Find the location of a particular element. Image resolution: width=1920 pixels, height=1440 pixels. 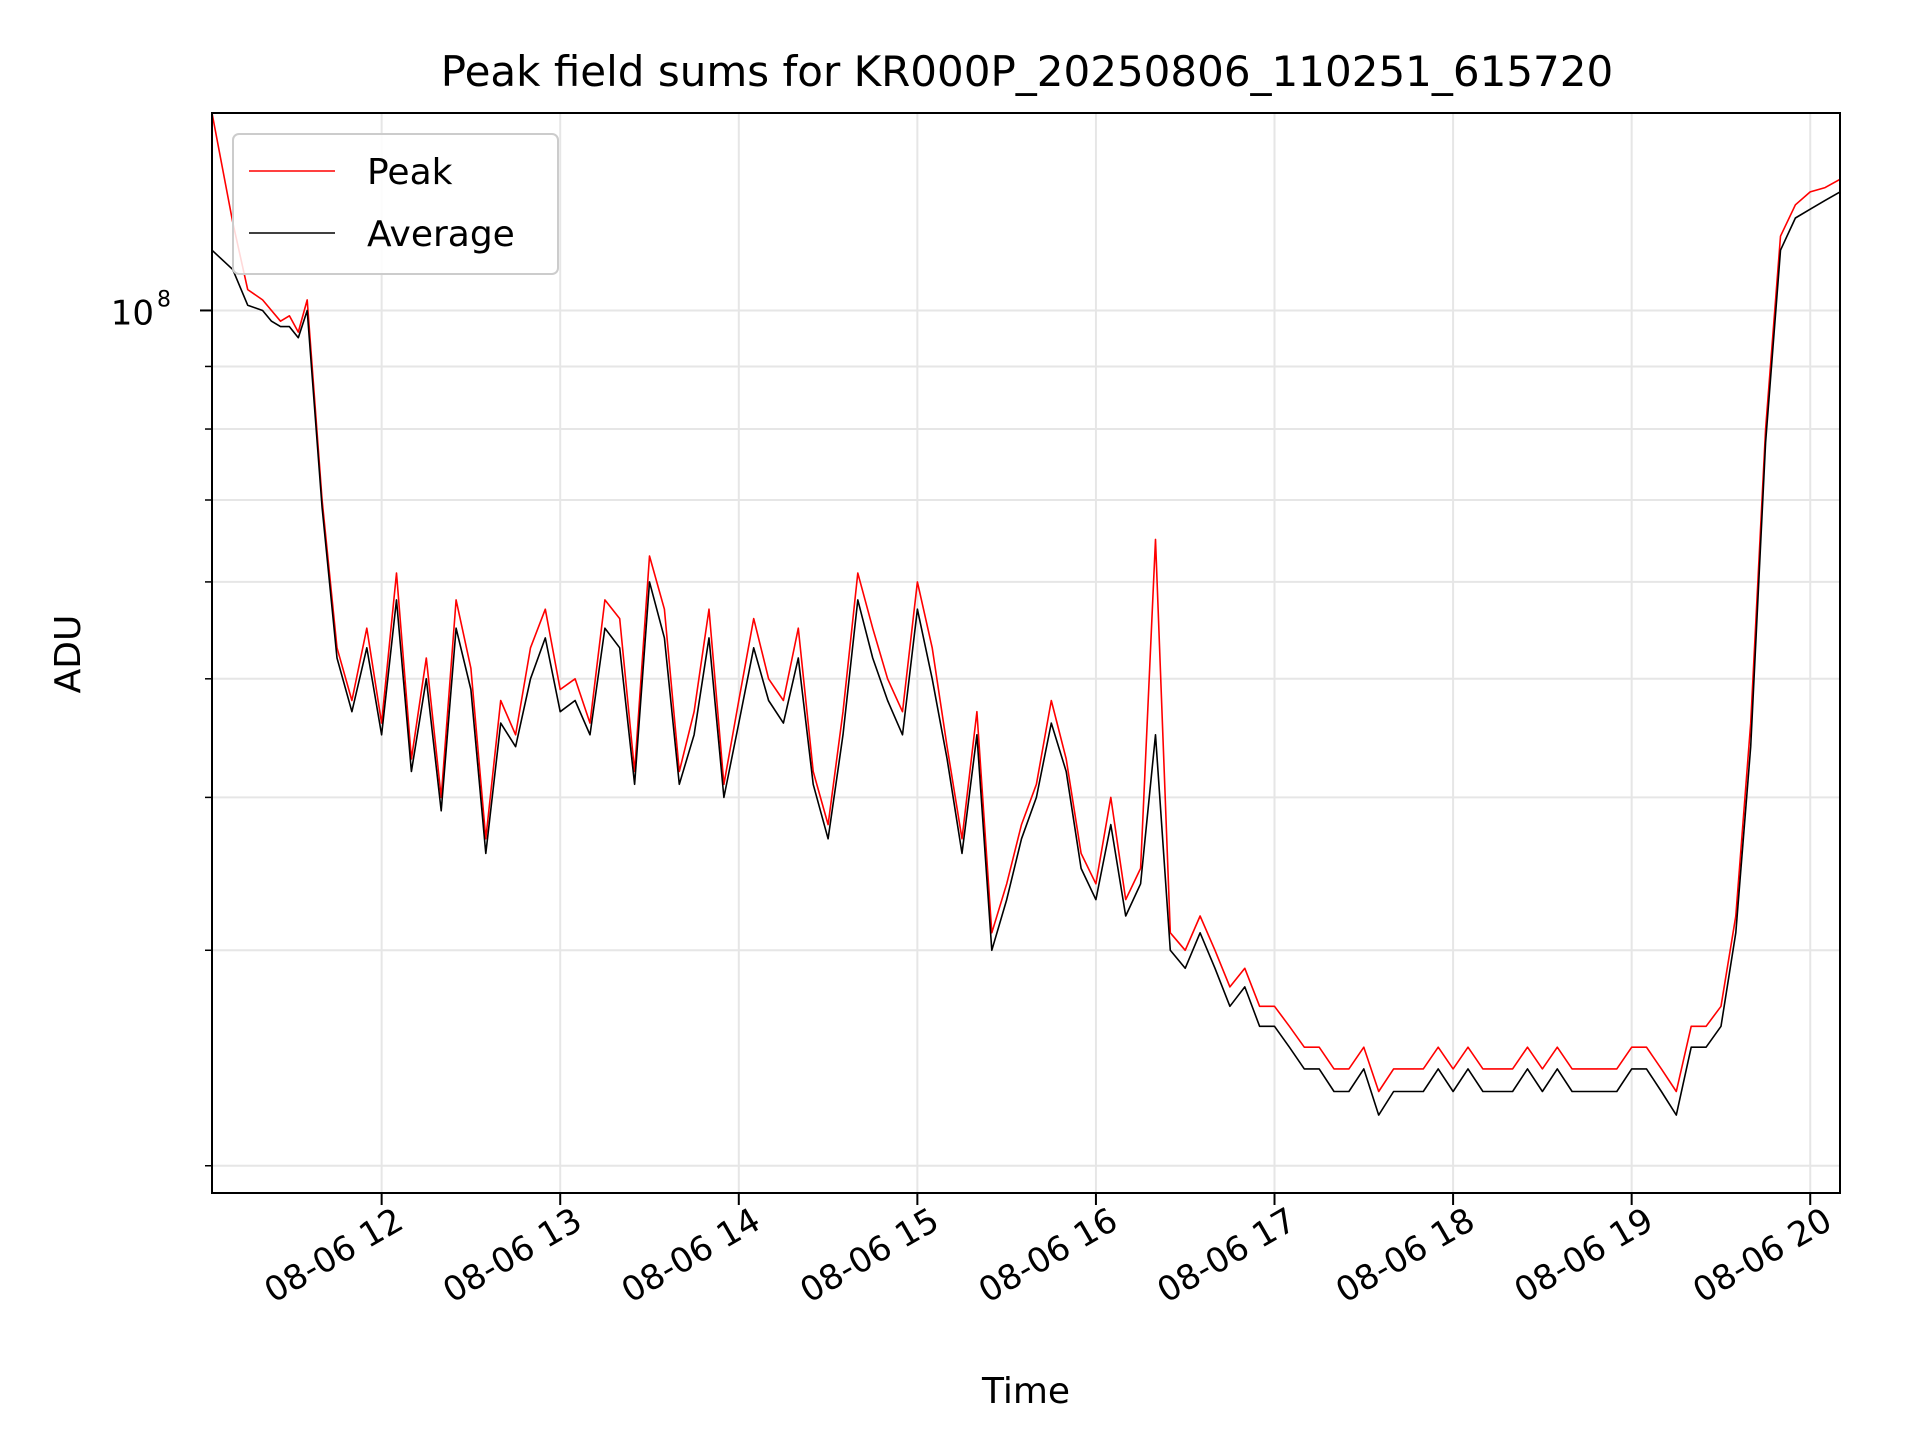

x-axis-label: Time is located at coordinates (1025, 1391).